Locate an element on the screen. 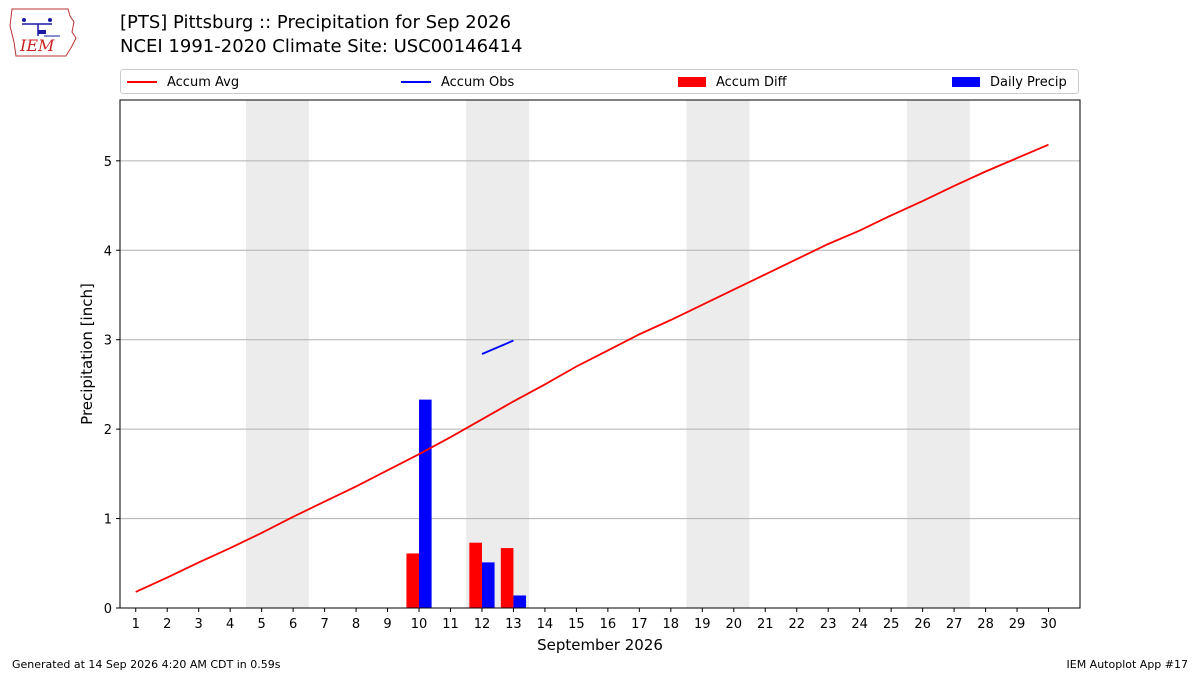 The width and height of the screenshot is (1200, 675). x-tick-label: 18 is located at coordinates (671, 624).